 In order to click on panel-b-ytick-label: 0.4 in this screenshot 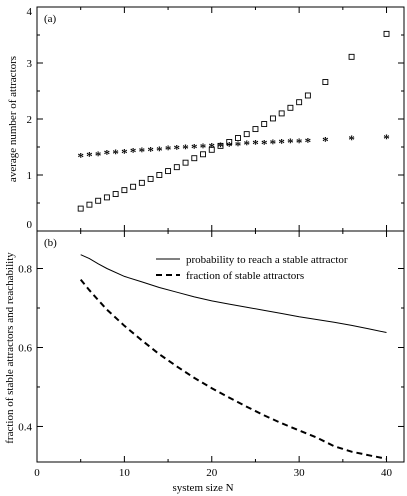, I will do `click(25, 427)`.